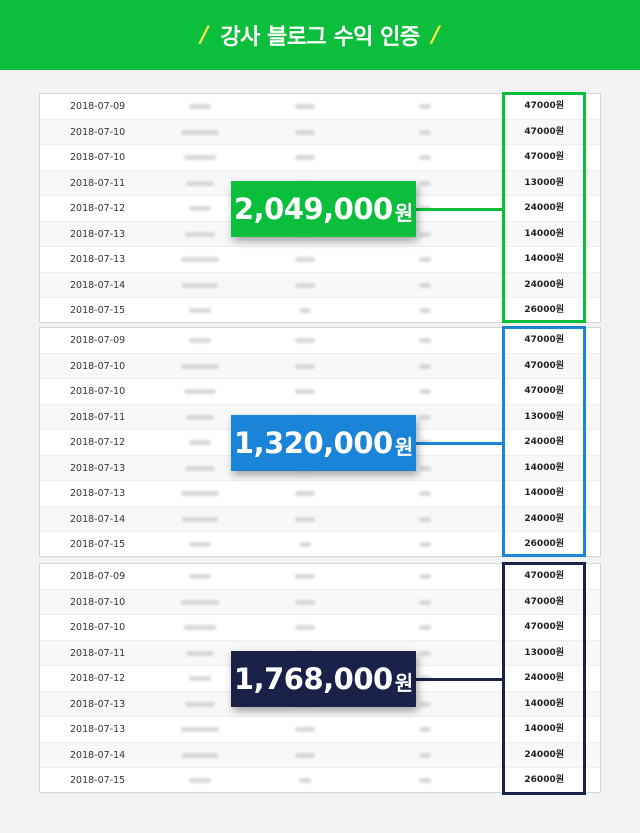  I want to click on row-date: 2018-07-09, so click(98, 576).